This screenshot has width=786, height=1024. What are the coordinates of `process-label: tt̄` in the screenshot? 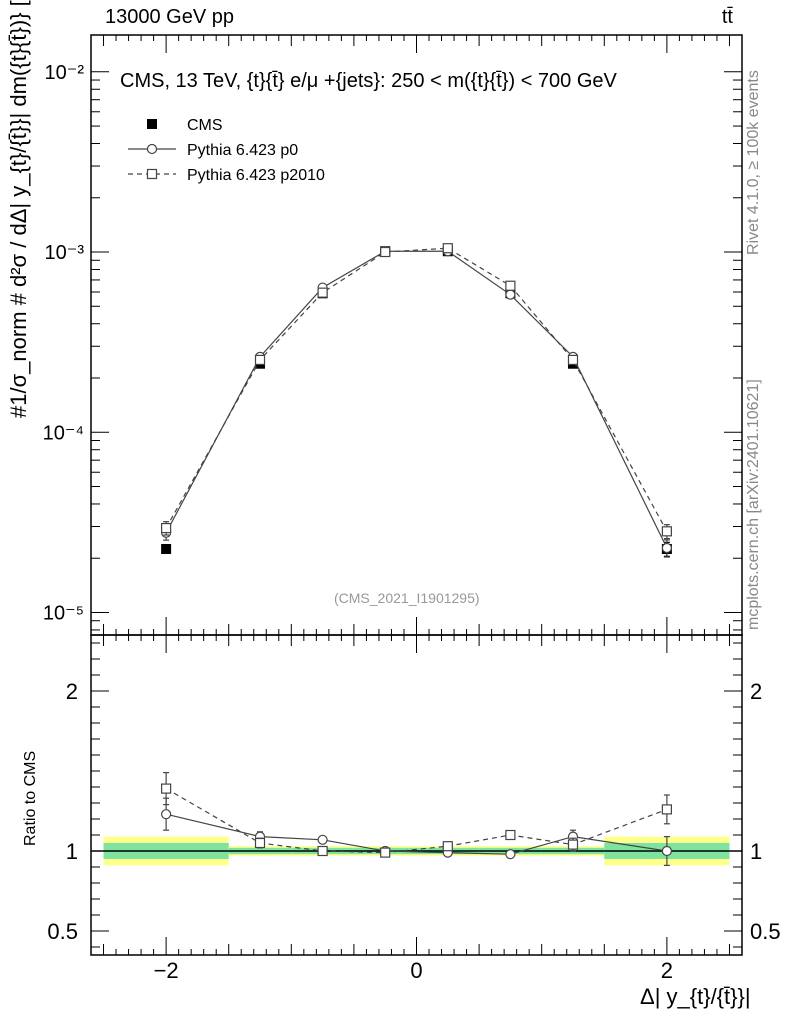 It's located at (727, 17).